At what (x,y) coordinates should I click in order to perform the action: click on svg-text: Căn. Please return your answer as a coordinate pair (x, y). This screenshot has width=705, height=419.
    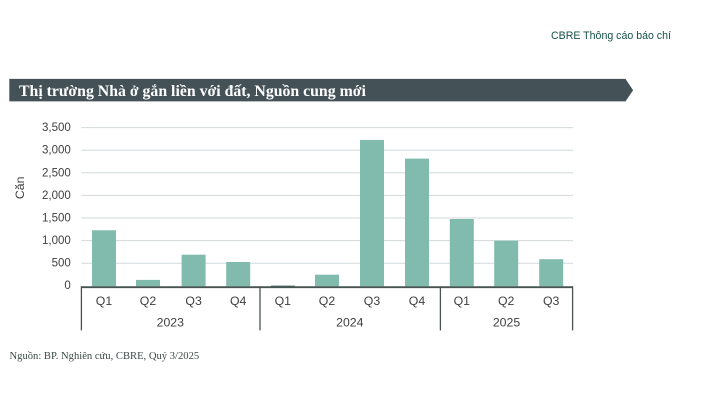
    Looking at the image, I should click on (20, 187).